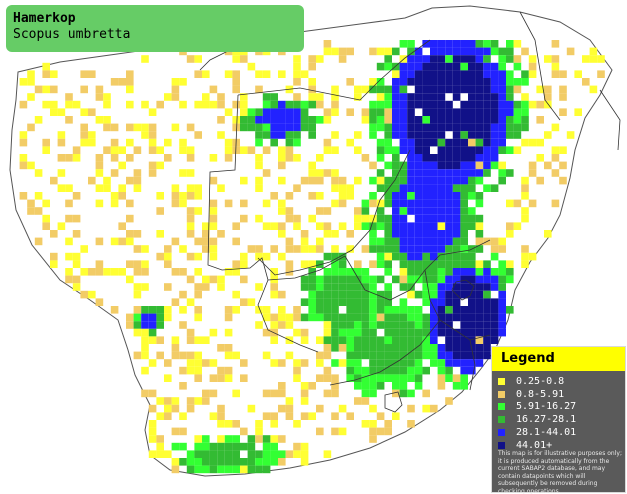  Describe the element at coordinates (72, 34) in the screenshot. I see `species-scientific-name: Scopus umbretta` at that location.